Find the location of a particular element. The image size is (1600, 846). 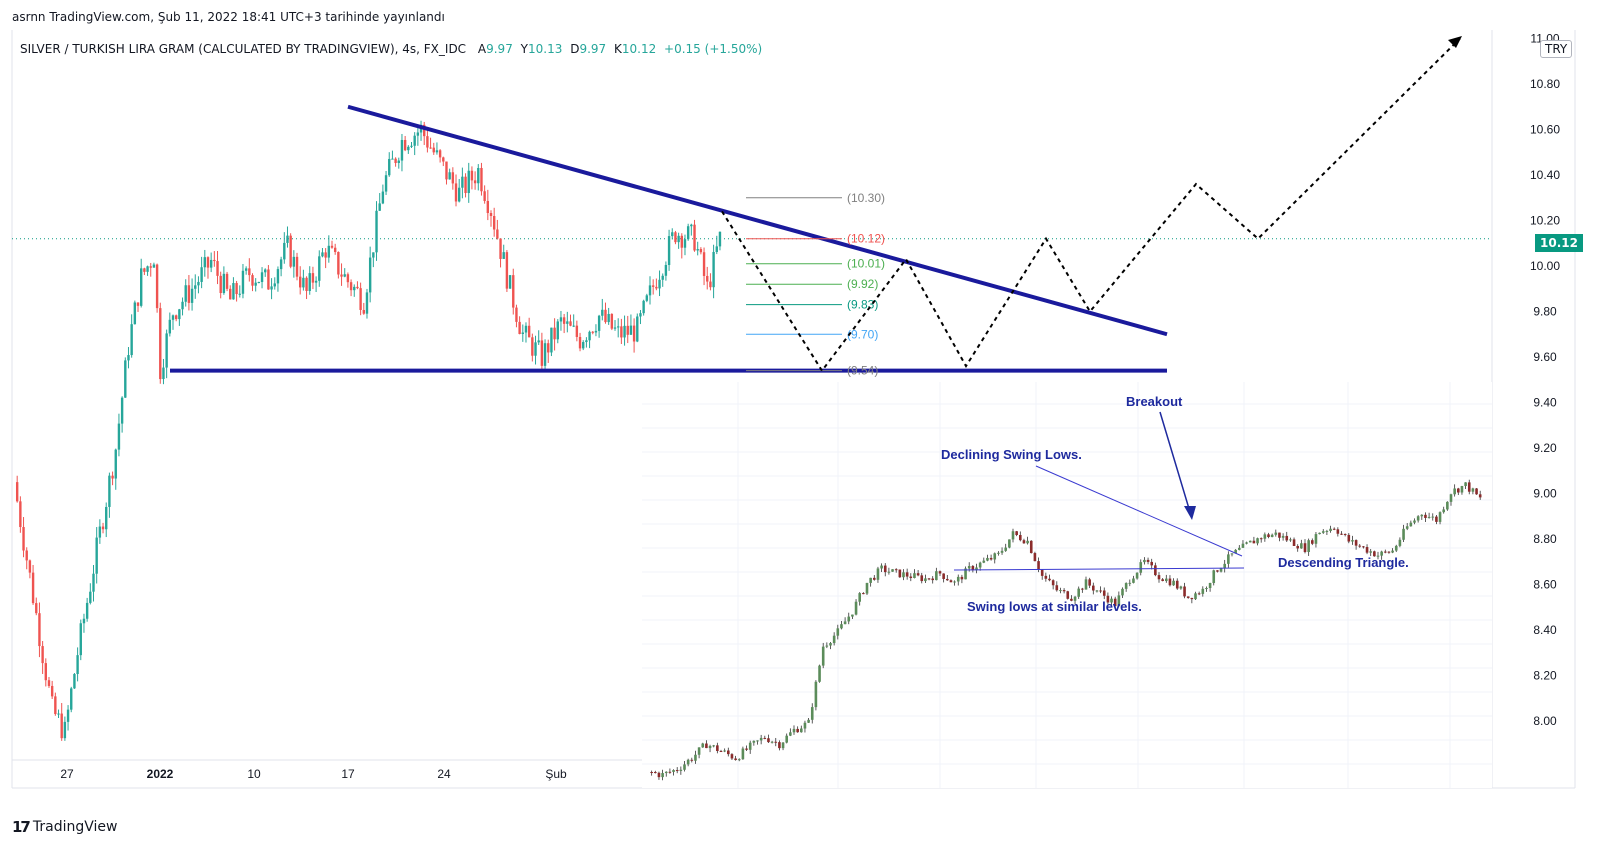

currency-label: TRY is located at coordinates (1556, 49).